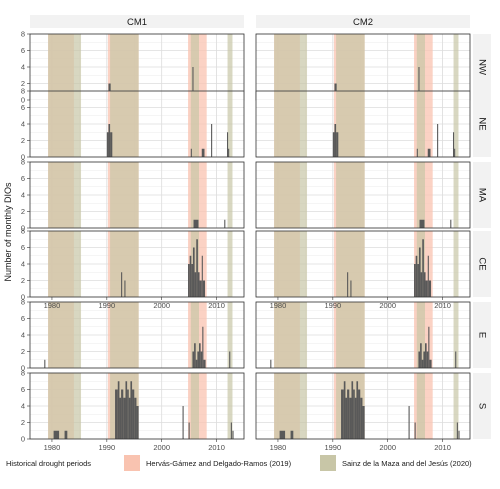 Image resolution: width=500 pixels, height=489 pixels. I want to click on row-label-nw: NW, so click(482, 67).